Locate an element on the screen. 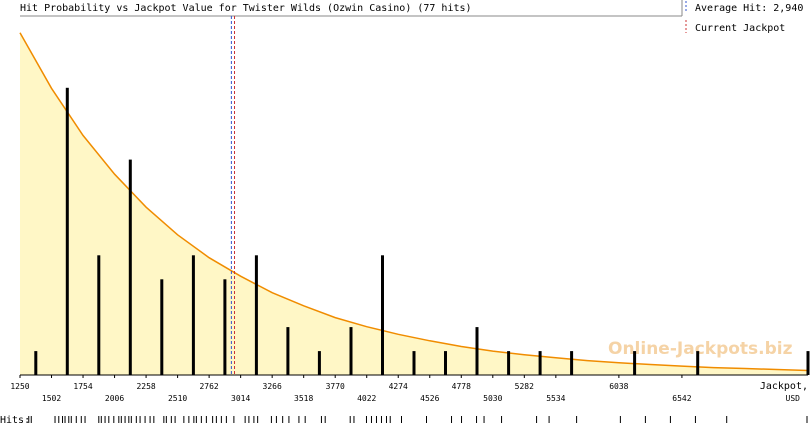  x-tick-label: 3266 is located at coordinates (272, 386).